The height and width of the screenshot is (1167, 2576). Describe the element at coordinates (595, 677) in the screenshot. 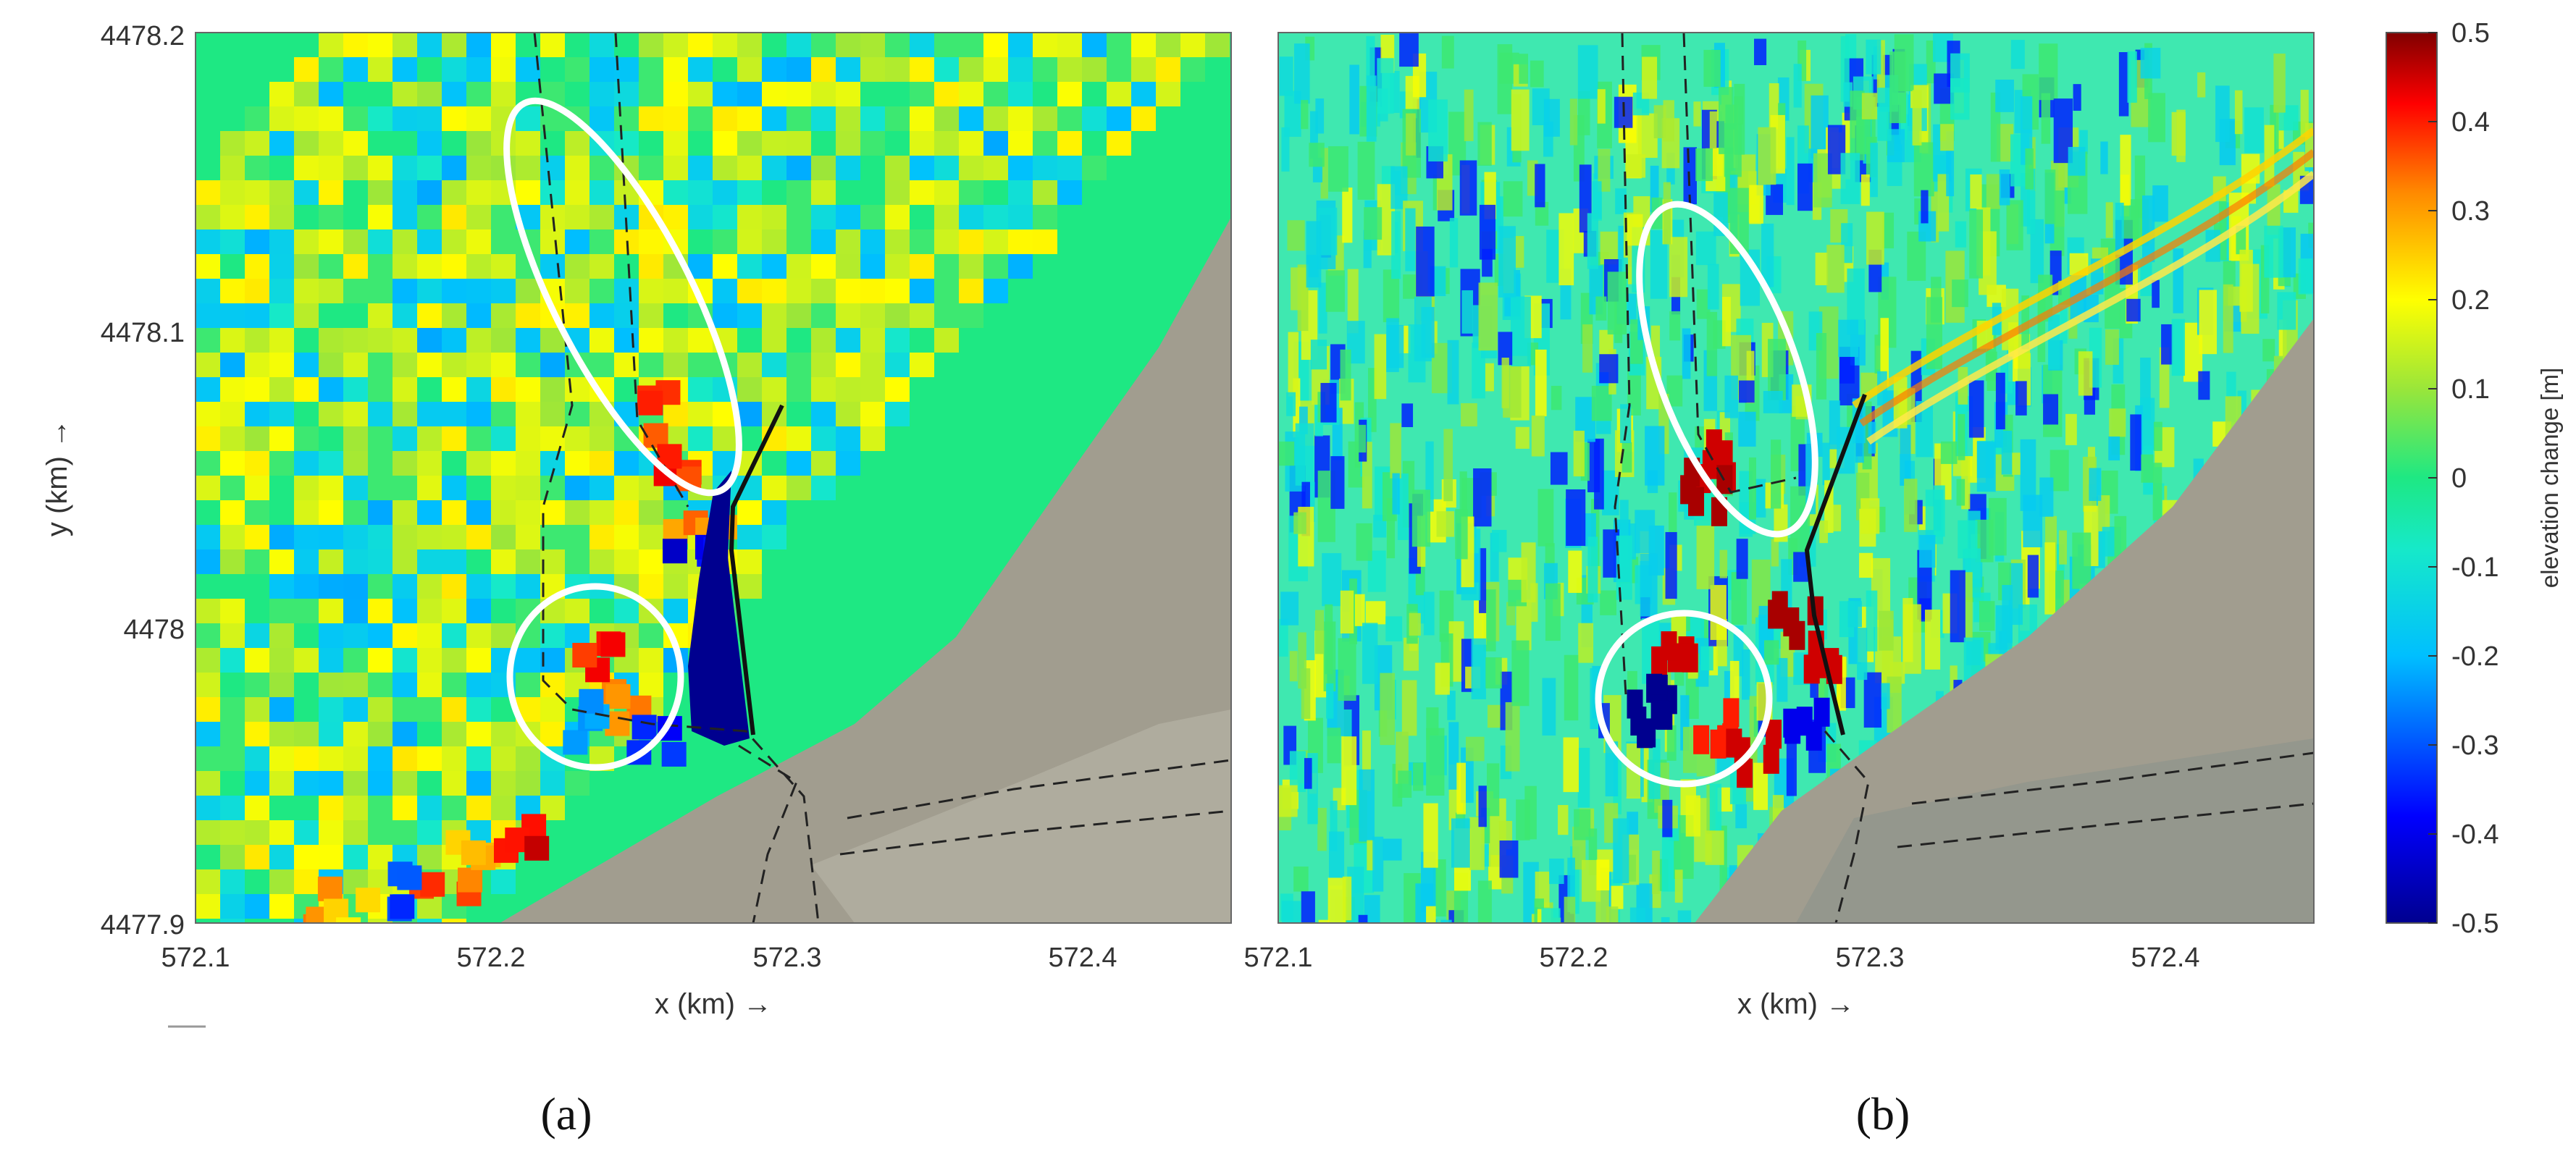

I see `panel-a-circle-annotation` at that location.